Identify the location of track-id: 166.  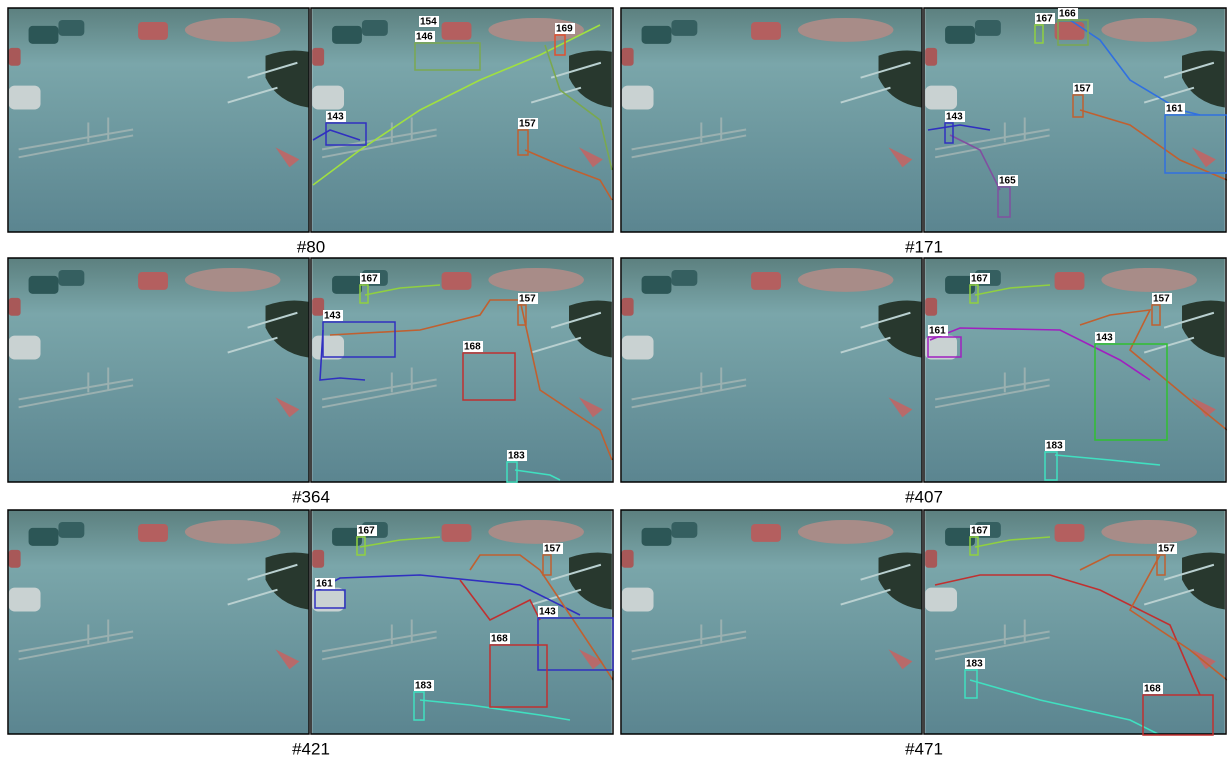
(1067, 14).